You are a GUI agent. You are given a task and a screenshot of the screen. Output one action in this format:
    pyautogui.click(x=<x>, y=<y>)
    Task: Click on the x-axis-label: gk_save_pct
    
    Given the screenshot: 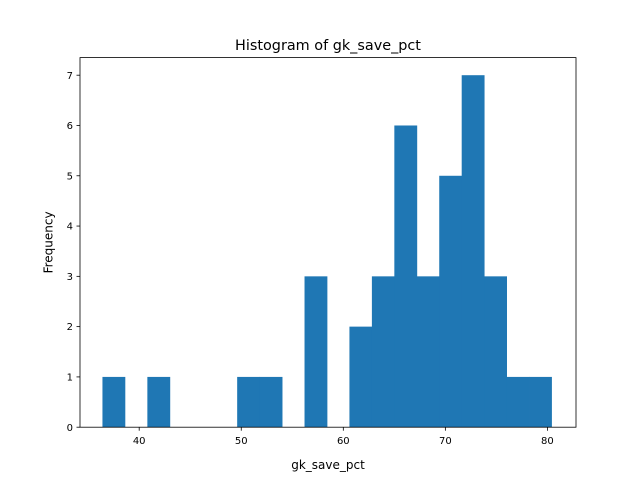 What is the action you would take?
    pyautogui.click(x=328, y=465)
    